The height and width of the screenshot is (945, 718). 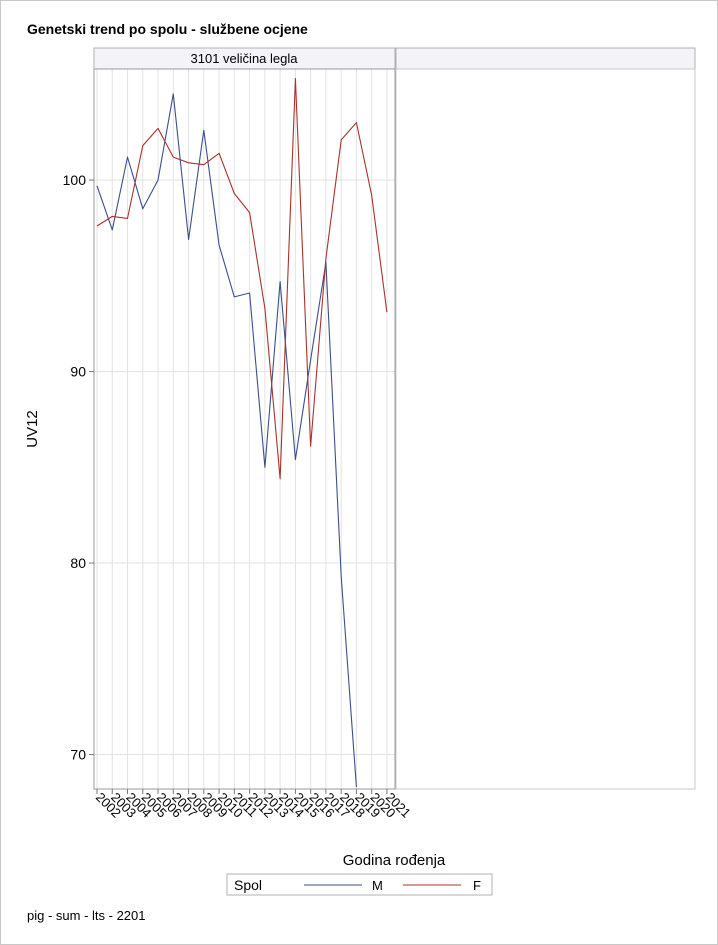 What do you see at coordinates (394, 58) in the screenshot?
I see `panel-header: 3101 veličina legla` at bounding box center [394, 58].